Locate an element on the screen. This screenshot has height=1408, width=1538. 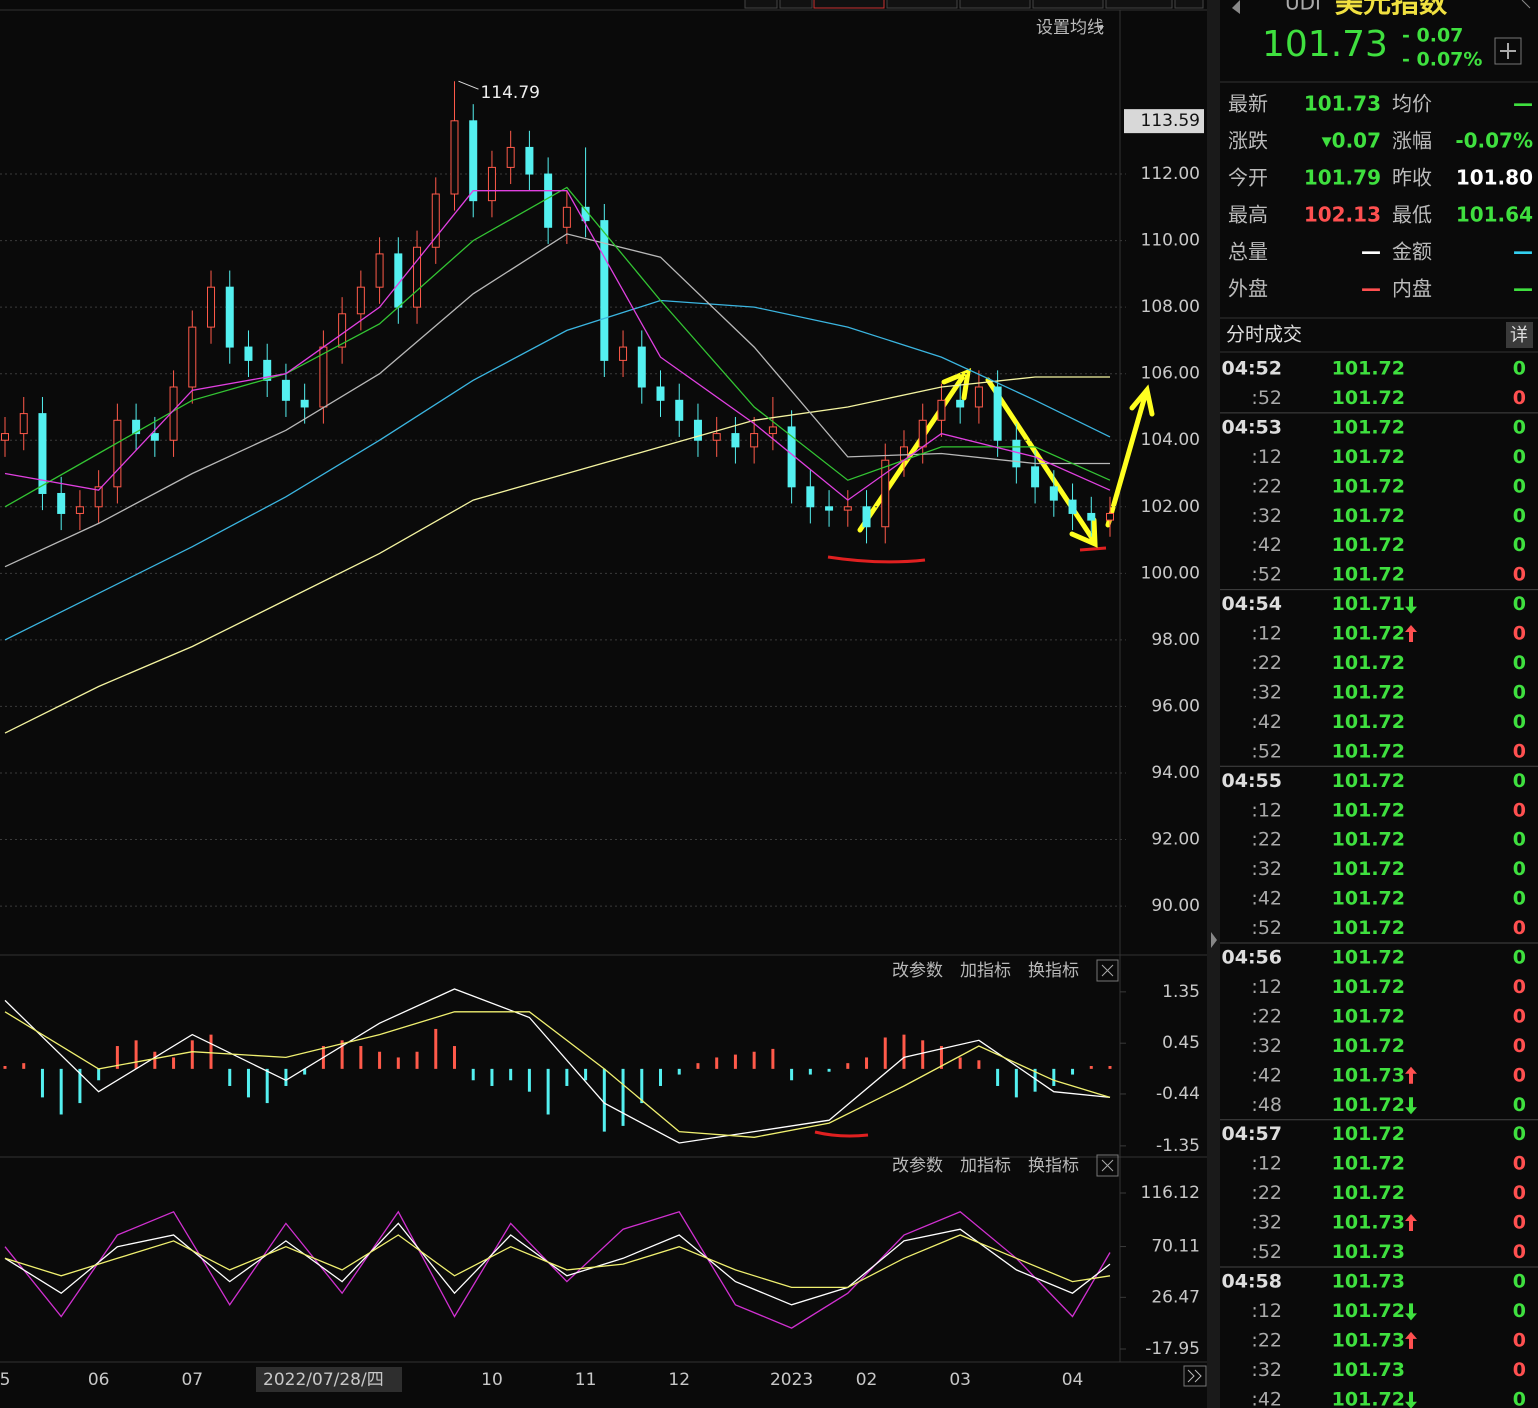
y-tick-label: 100.00 is located at coordinates (1170, 573).